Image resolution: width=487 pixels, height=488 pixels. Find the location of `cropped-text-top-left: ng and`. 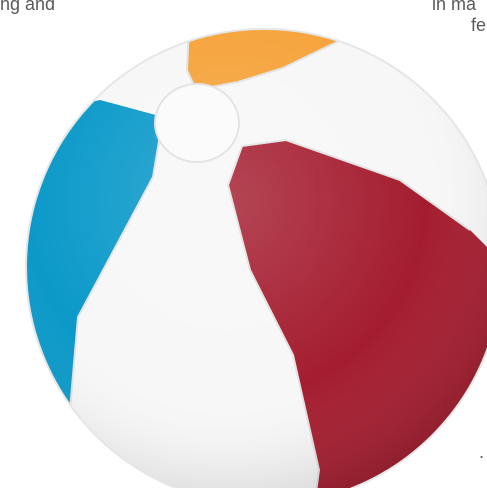

cropped-text-top-left: ng and is located at coordinates (28, 7).